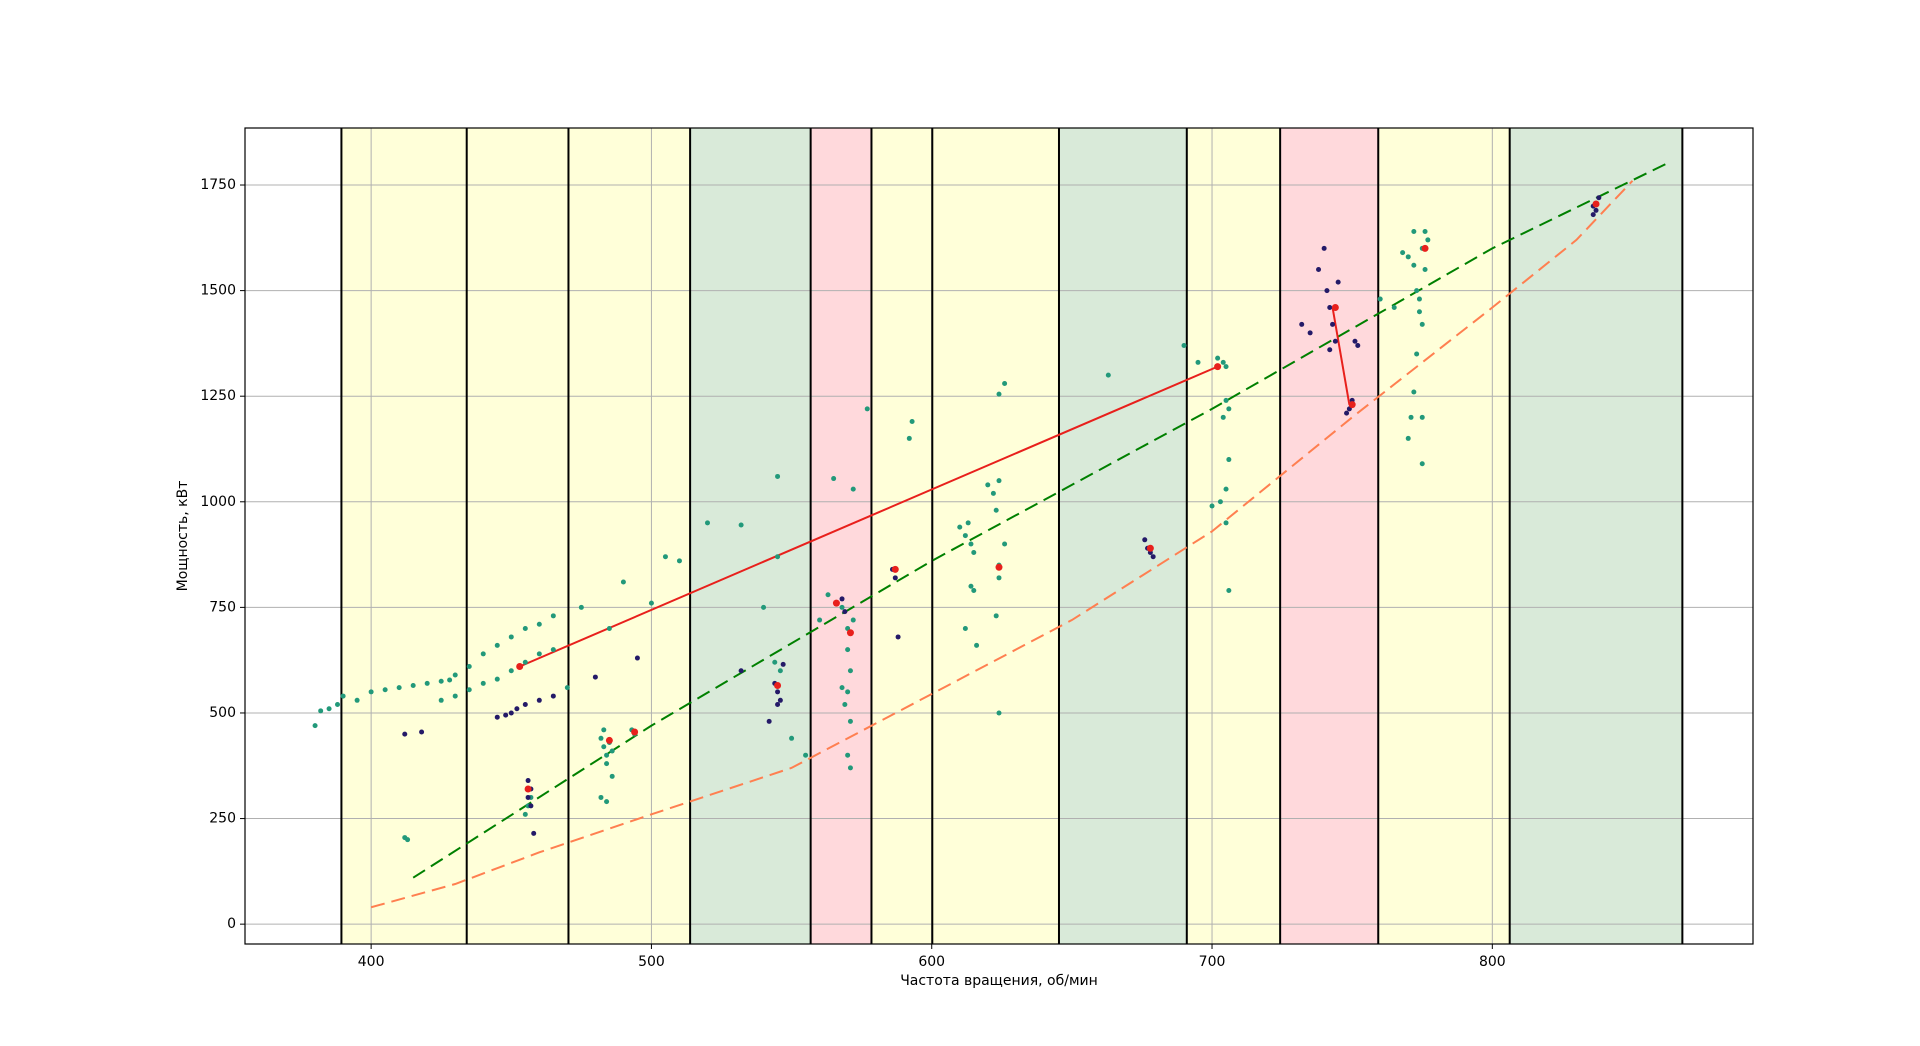  Describe the element at coordinates (999, 981) in the screenshot. I see `x-axis-label: Частота вращения, об/мин` at that location.